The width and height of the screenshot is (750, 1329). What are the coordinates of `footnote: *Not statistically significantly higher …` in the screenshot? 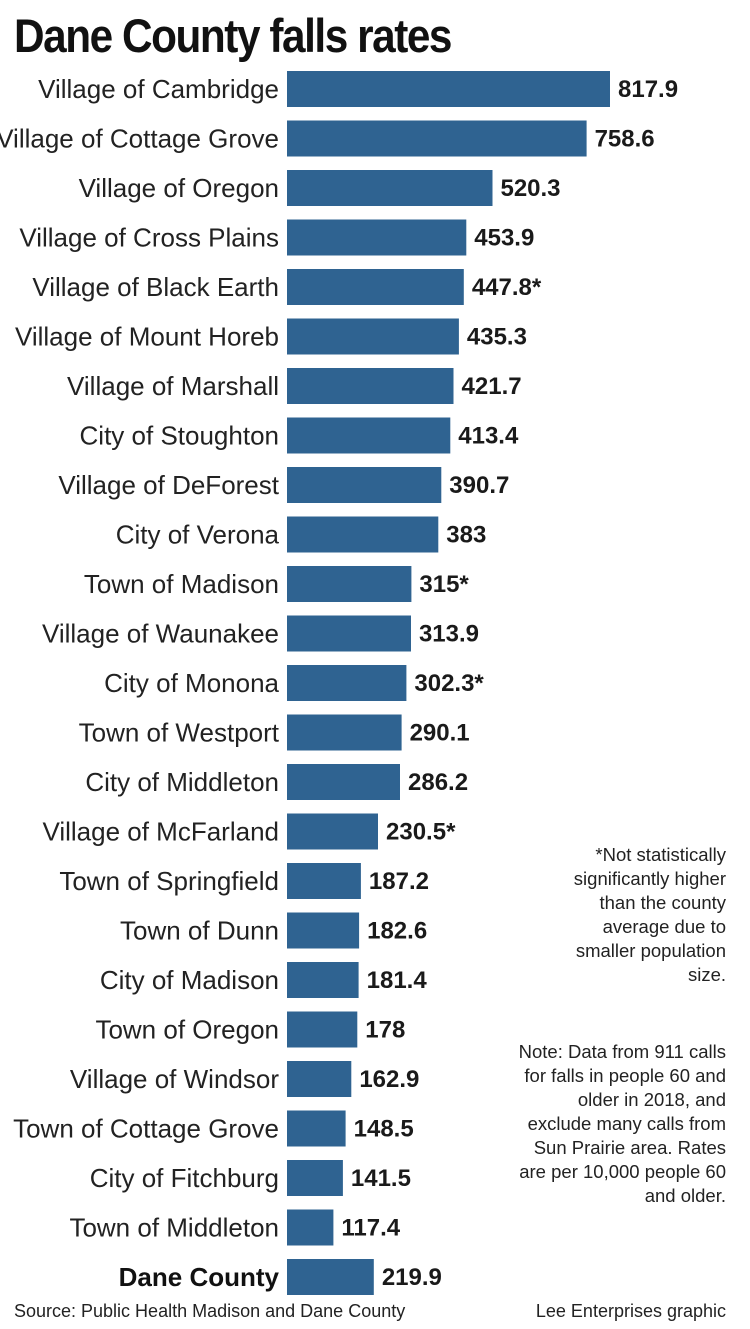 It's located at (649, 914).